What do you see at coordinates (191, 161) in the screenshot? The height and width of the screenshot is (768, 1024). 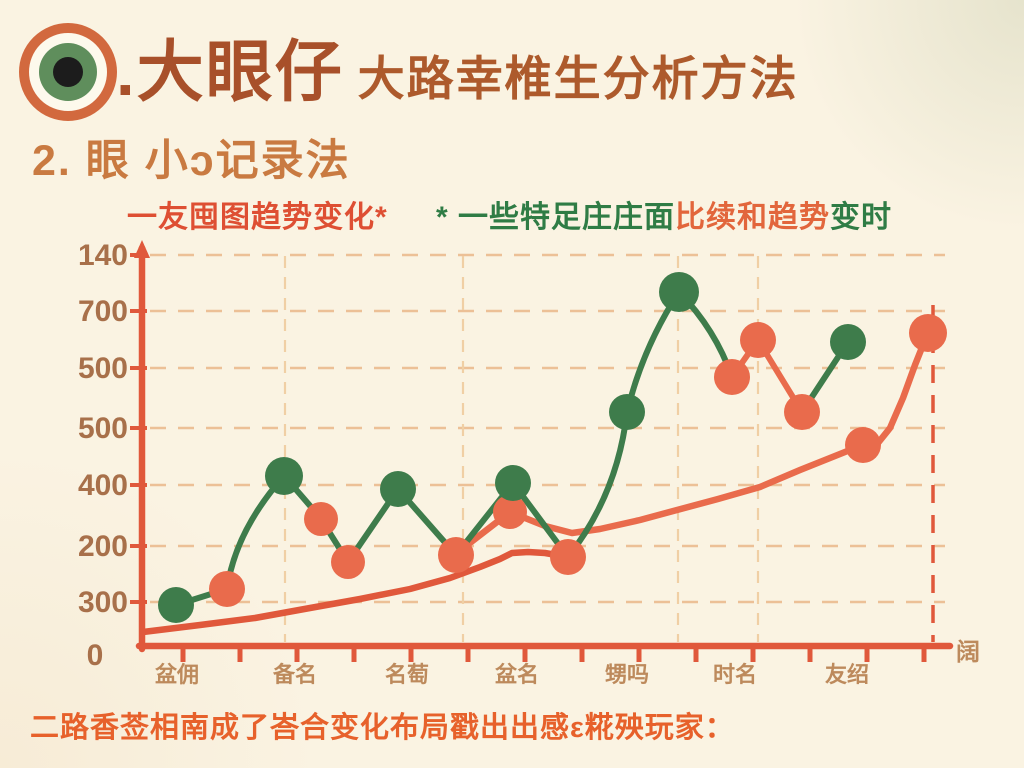 I see `section-title: 2. 眼 小ɔ记录法` at bounding box center [191, 161].